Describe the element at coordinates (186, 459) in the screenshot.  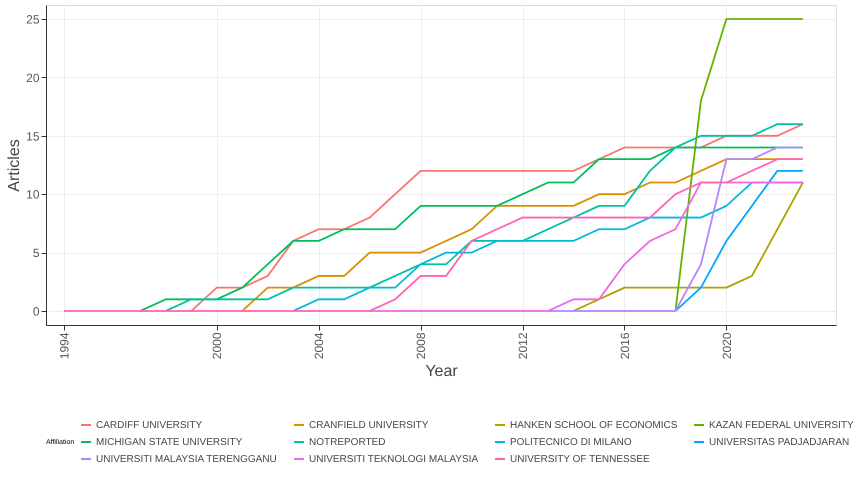
I see `legend-label: UNIVERSITI MALAYSIA TERENGGANU` at that location.